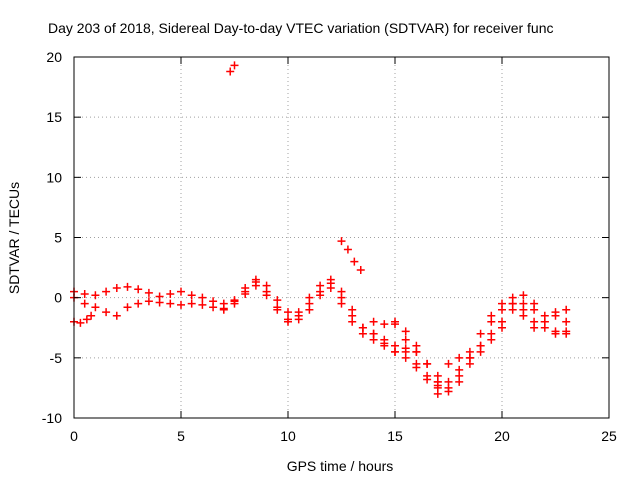  Describe the element at coordinates (395, 436) in the screenshot. I see `x-tick-label: 15` at that location.